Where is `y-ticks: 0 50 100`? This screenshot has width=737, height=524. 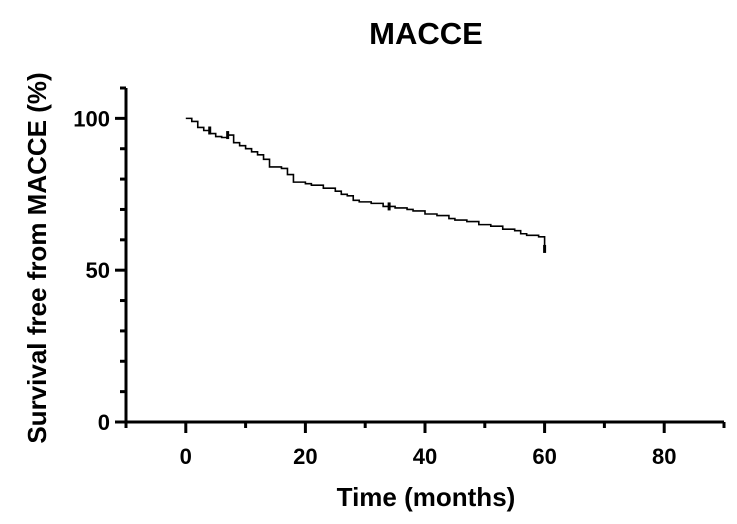
y-ticks: 0 50 100 is located at coordinates (99, 260).